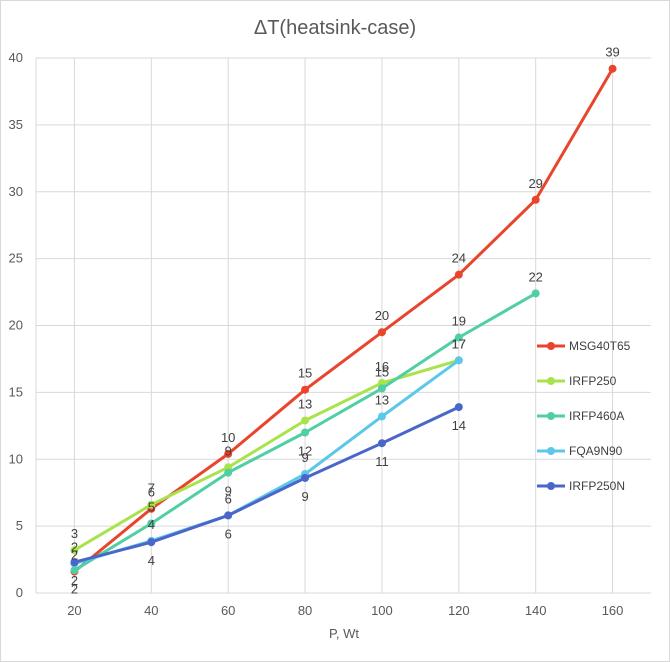 This screenshot has height=662, width=670. I want to click on x-tick-label: 40, so click(151, 610).